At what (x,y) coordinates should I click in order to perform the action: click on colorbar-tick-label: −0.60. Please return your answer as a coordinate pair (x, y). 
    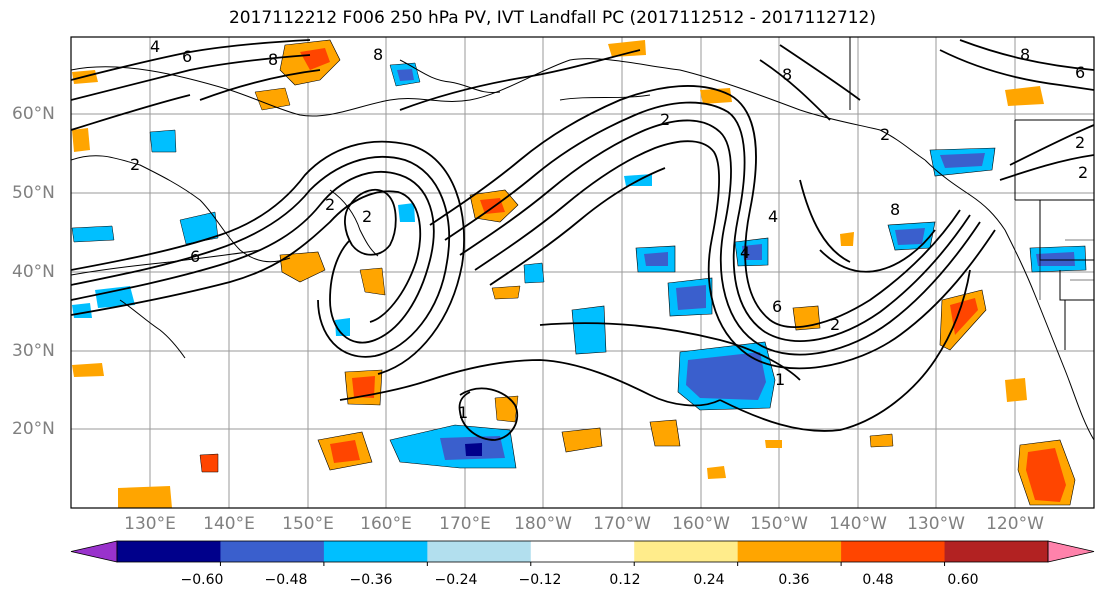
    Looking at the image, I should click on (202, 580).